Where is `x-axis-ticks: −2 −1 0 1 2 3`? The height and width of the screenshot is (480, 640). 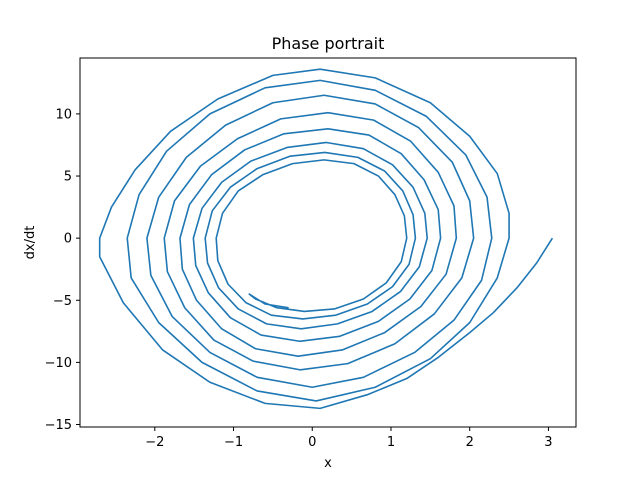
x-axis-ticks: −2 −1 0 1 2 3 is located at coordinates (349, 438).